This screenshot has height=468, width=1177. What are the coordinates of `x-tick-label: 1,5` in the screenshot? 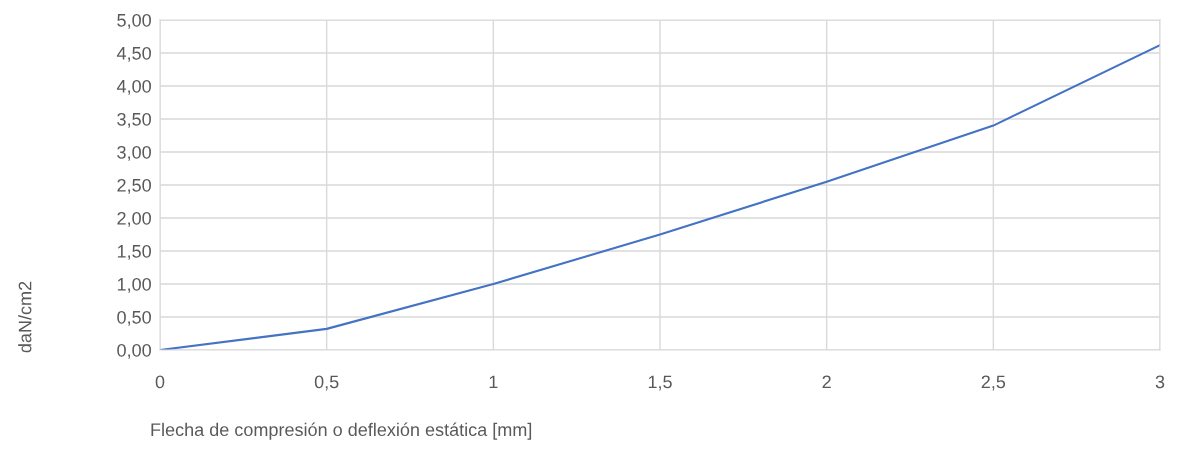 It's located at (660, 383).